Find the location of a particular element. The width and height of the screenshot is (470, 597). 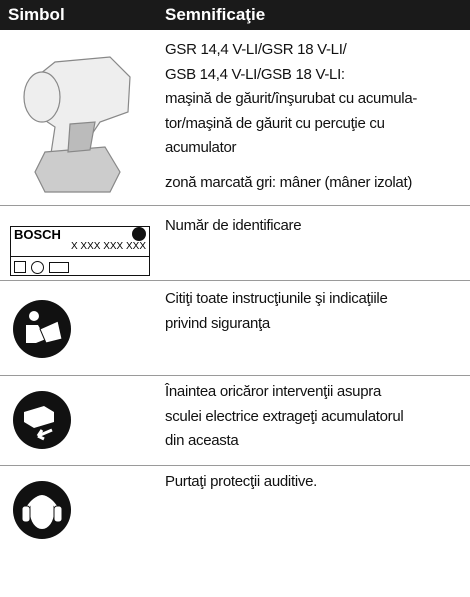

text-line: Înaintea oricăror intervenţii asupra is located at coordinates (273, 391).